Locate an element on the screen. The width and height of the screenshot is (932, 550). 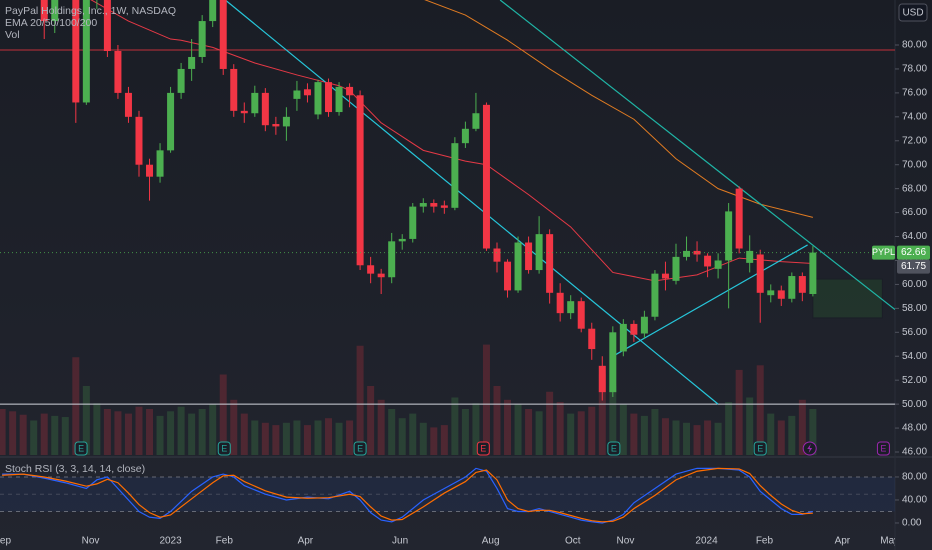
x-tick-label: Apr is located at coordinates (306, 541).